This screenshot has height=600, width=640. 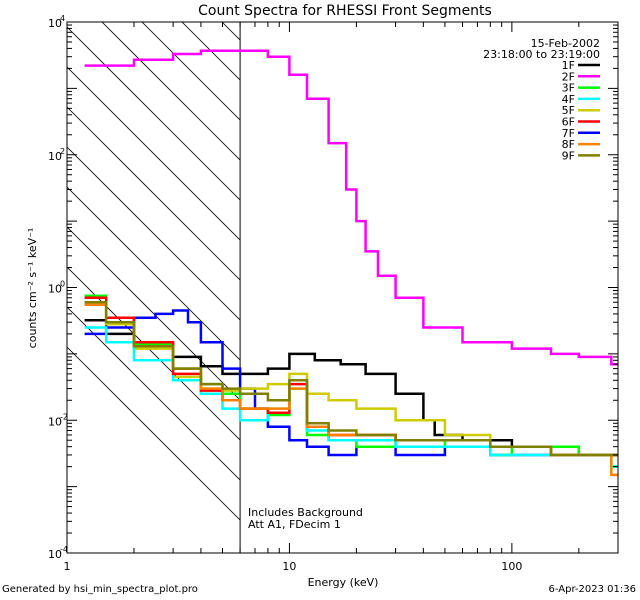 I want to click on timestamp-text: 6-Apr-2023 01:36, so click(x=592, y=589).